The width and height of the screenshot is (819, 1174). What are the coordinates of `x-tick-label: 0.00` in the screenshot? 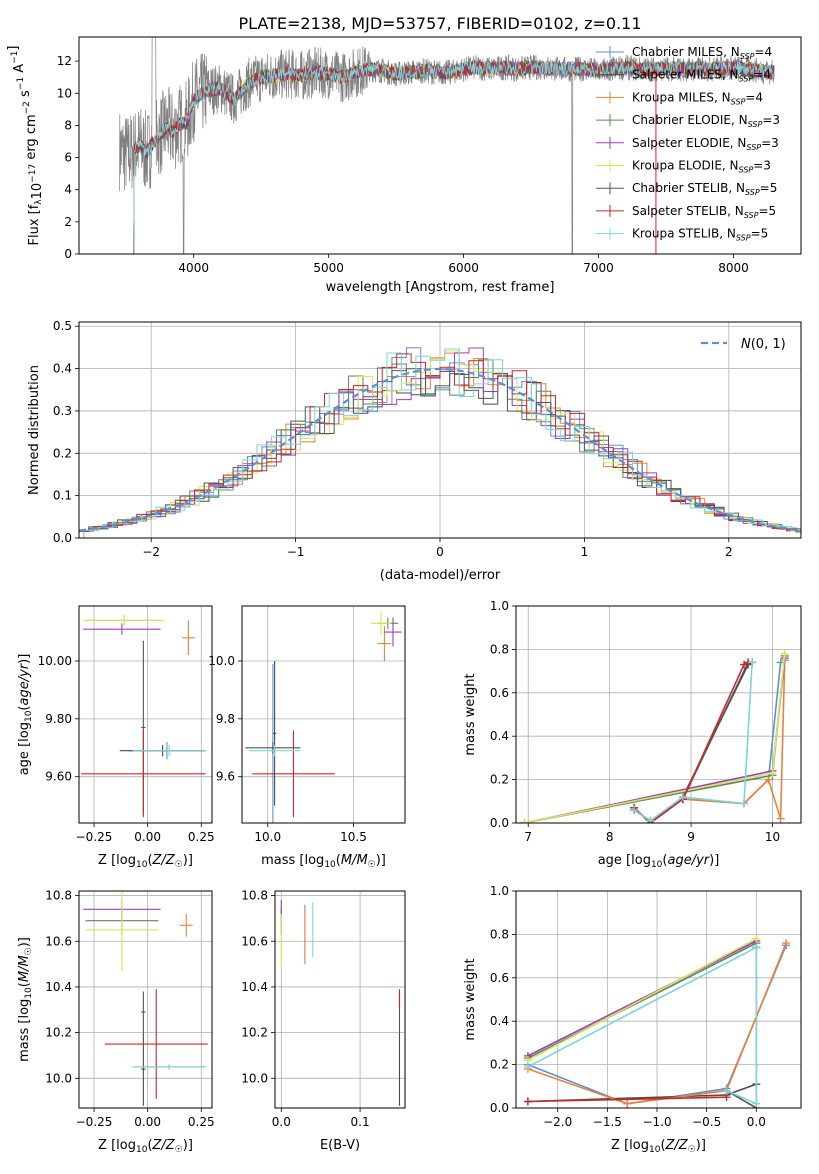 It's located at (147, 837).